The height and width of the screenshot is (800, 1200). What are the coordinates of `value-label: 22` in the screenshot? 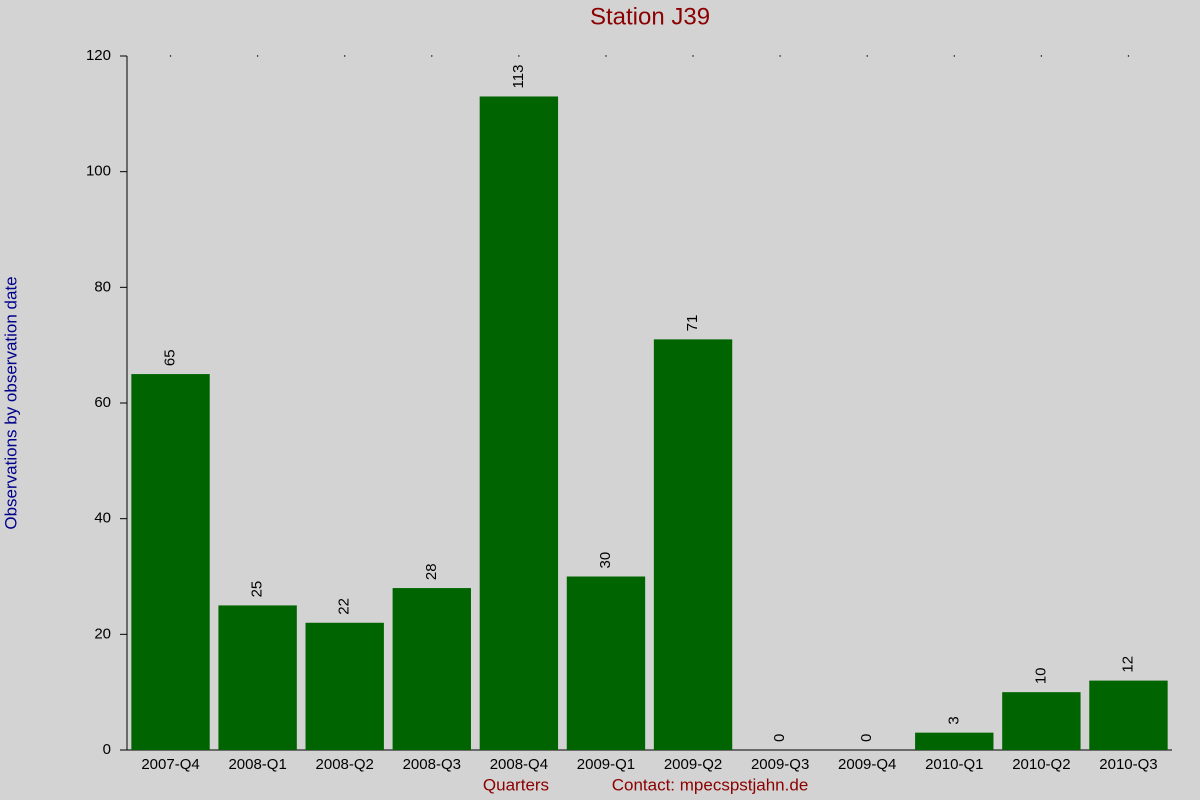 It's located at (344, 606).